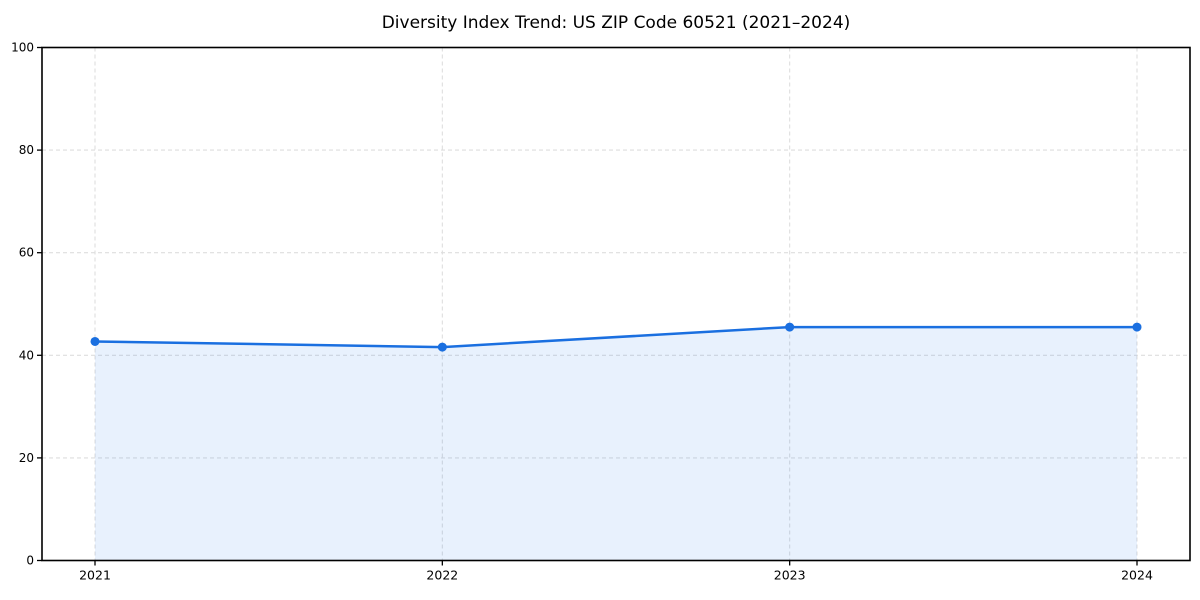 This screenshot has height=600, width=1200. Describe the element at coordinates (95, 575) in the screenshot. I see `x-axis-tick-label: 2021` at that location.